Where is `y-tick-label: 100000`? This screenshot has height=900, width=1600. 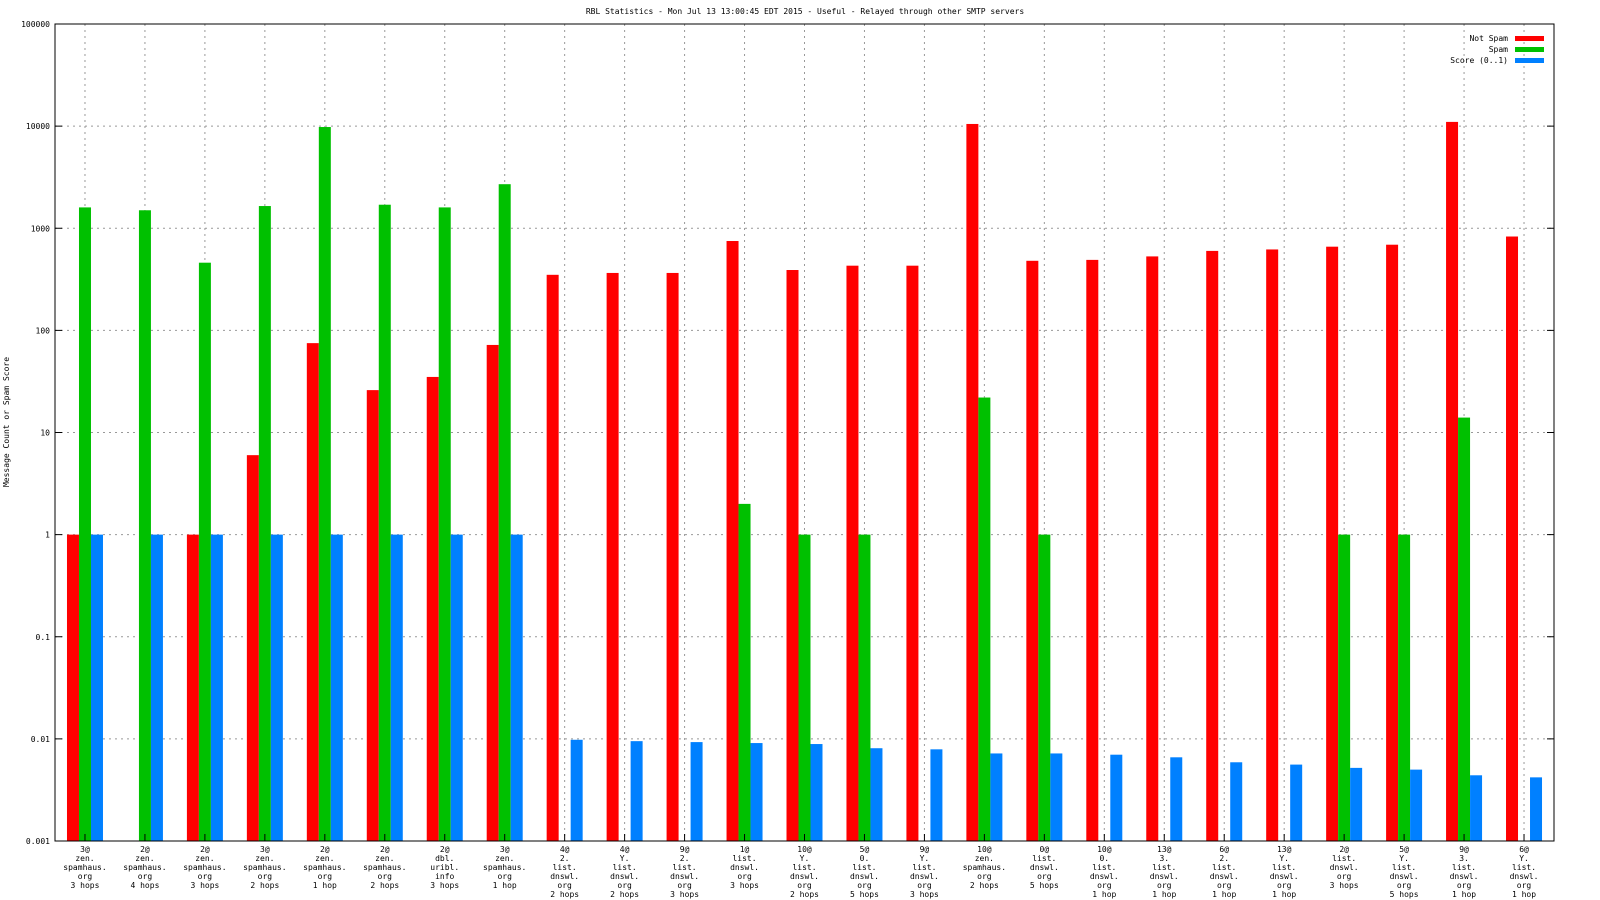
y-tick-label: 100000 is located at coordinates (35, 24).